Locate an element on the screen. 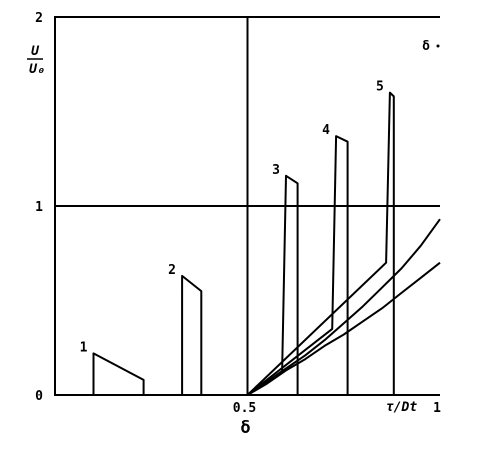 The image size is (477, 449). y-tick-2: 2 is located at coordinates (39, 18).